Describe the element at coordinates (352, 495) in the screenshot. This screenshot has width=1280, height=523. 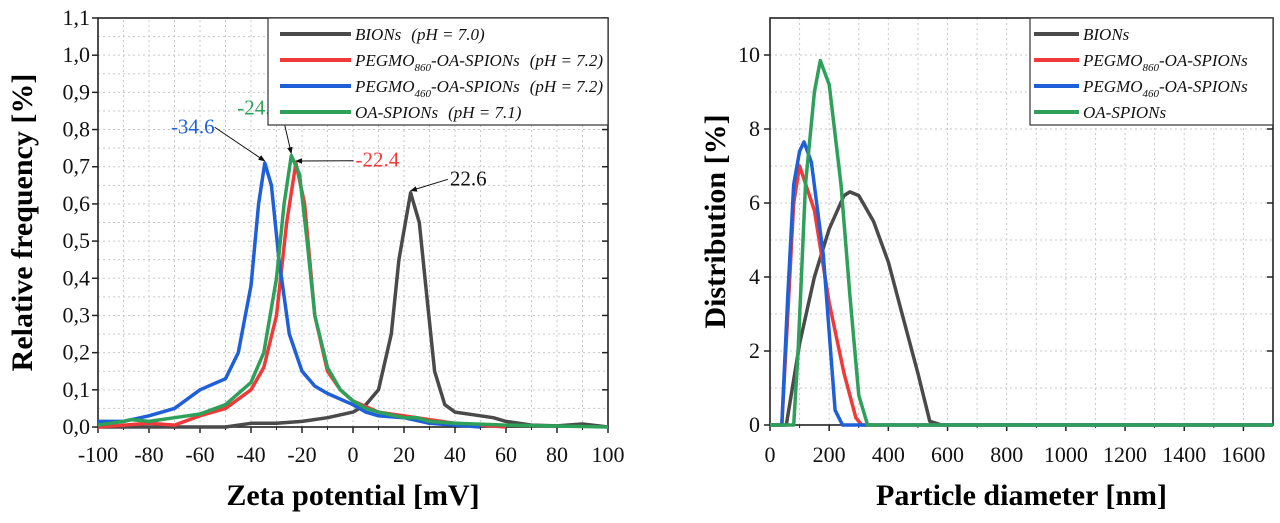
I see `x-axis-title: Zeta potential [mV]` at that location.